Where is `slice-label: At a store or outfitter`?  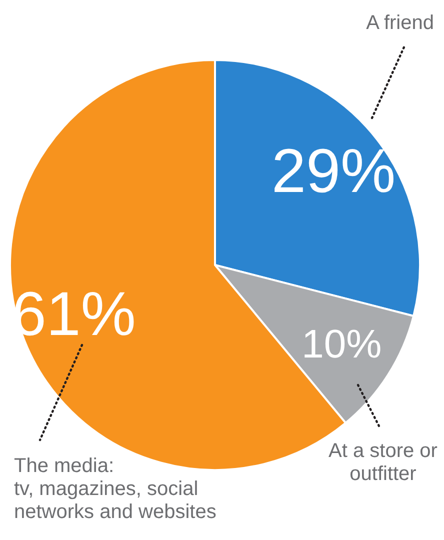 slice-label: At a store or outfitter is located at coordinates (383, 463).